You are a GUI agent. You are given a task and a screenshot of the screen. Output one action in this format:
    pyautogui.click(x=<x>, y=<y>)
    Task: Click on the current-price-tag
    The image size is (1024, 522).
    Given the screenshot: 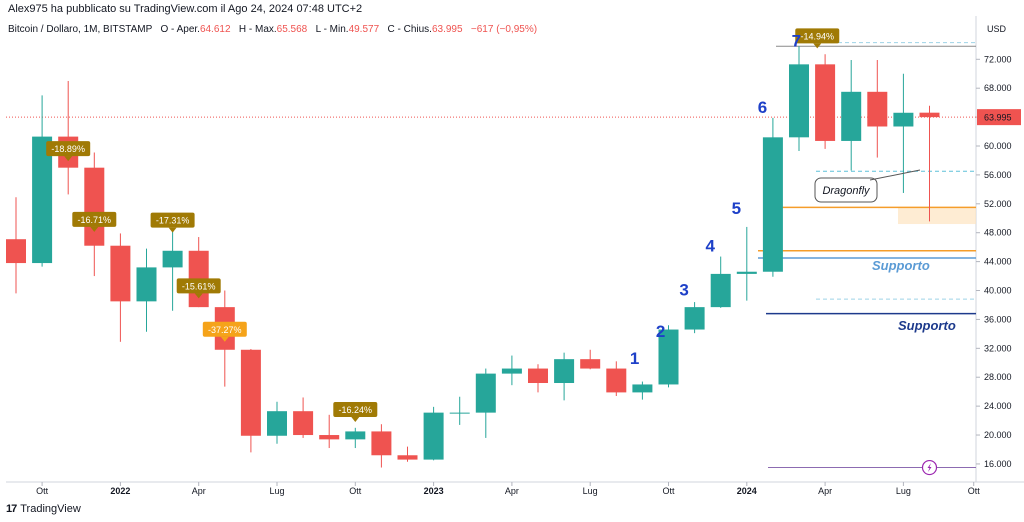 What is the action you would take?
    pyautogui.click(x=999, y=117)
    